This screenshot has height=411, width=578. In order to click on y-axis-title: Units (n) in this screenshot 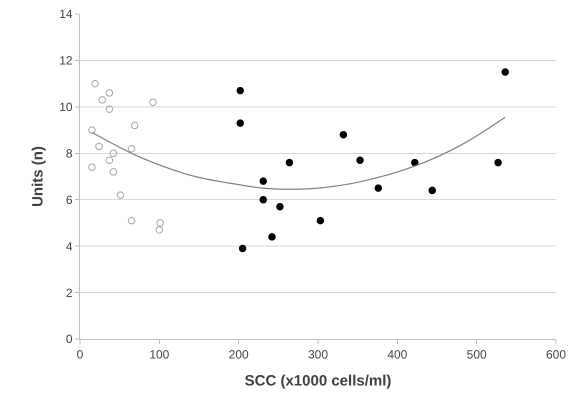, I will do `click(37, 176)`.